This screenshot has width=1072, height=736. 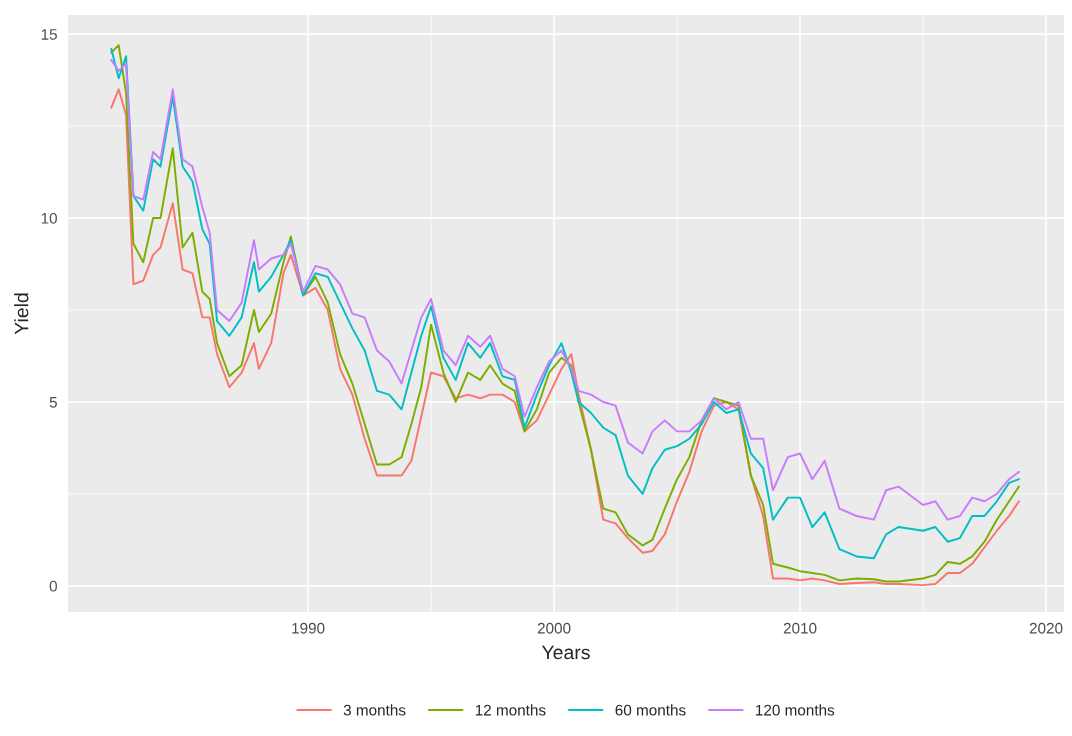 What do you see at coordinates (554, 628) in the screenshot?
I see `x-tick-label: 2000` at bounding box center [554, 628].